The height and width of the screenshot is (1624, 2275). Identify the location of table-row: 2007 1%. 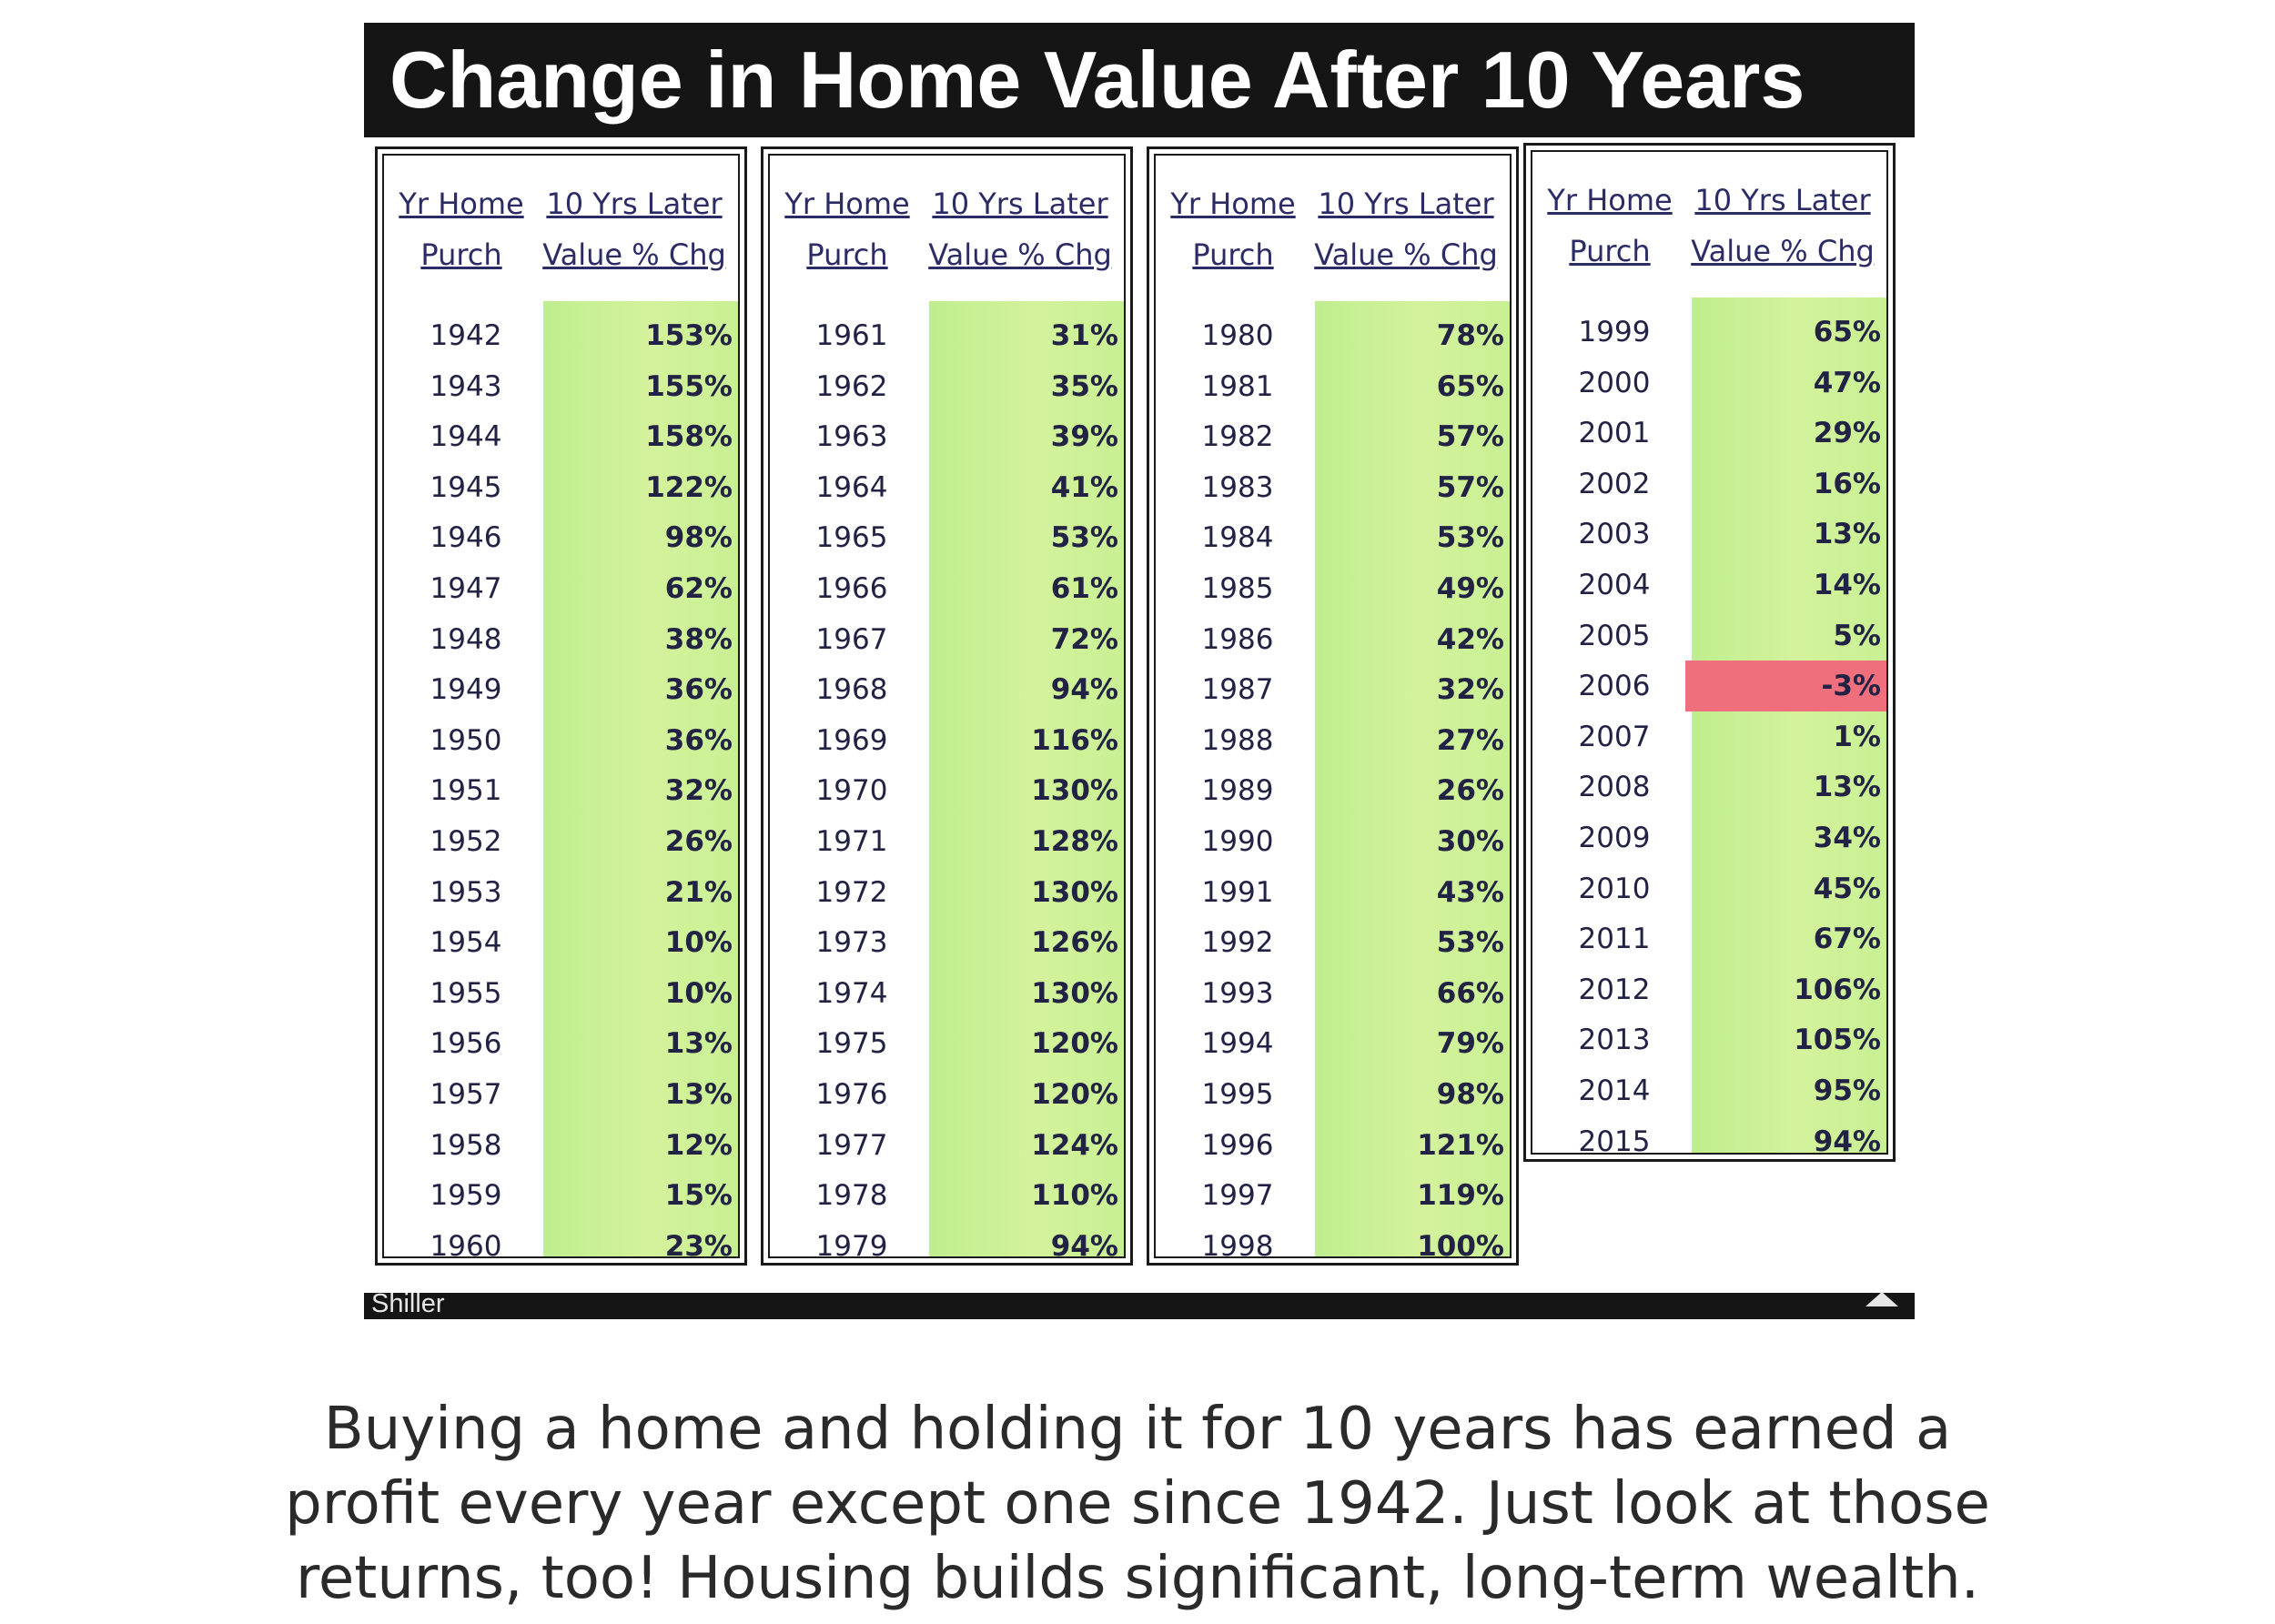
(1709, 736).